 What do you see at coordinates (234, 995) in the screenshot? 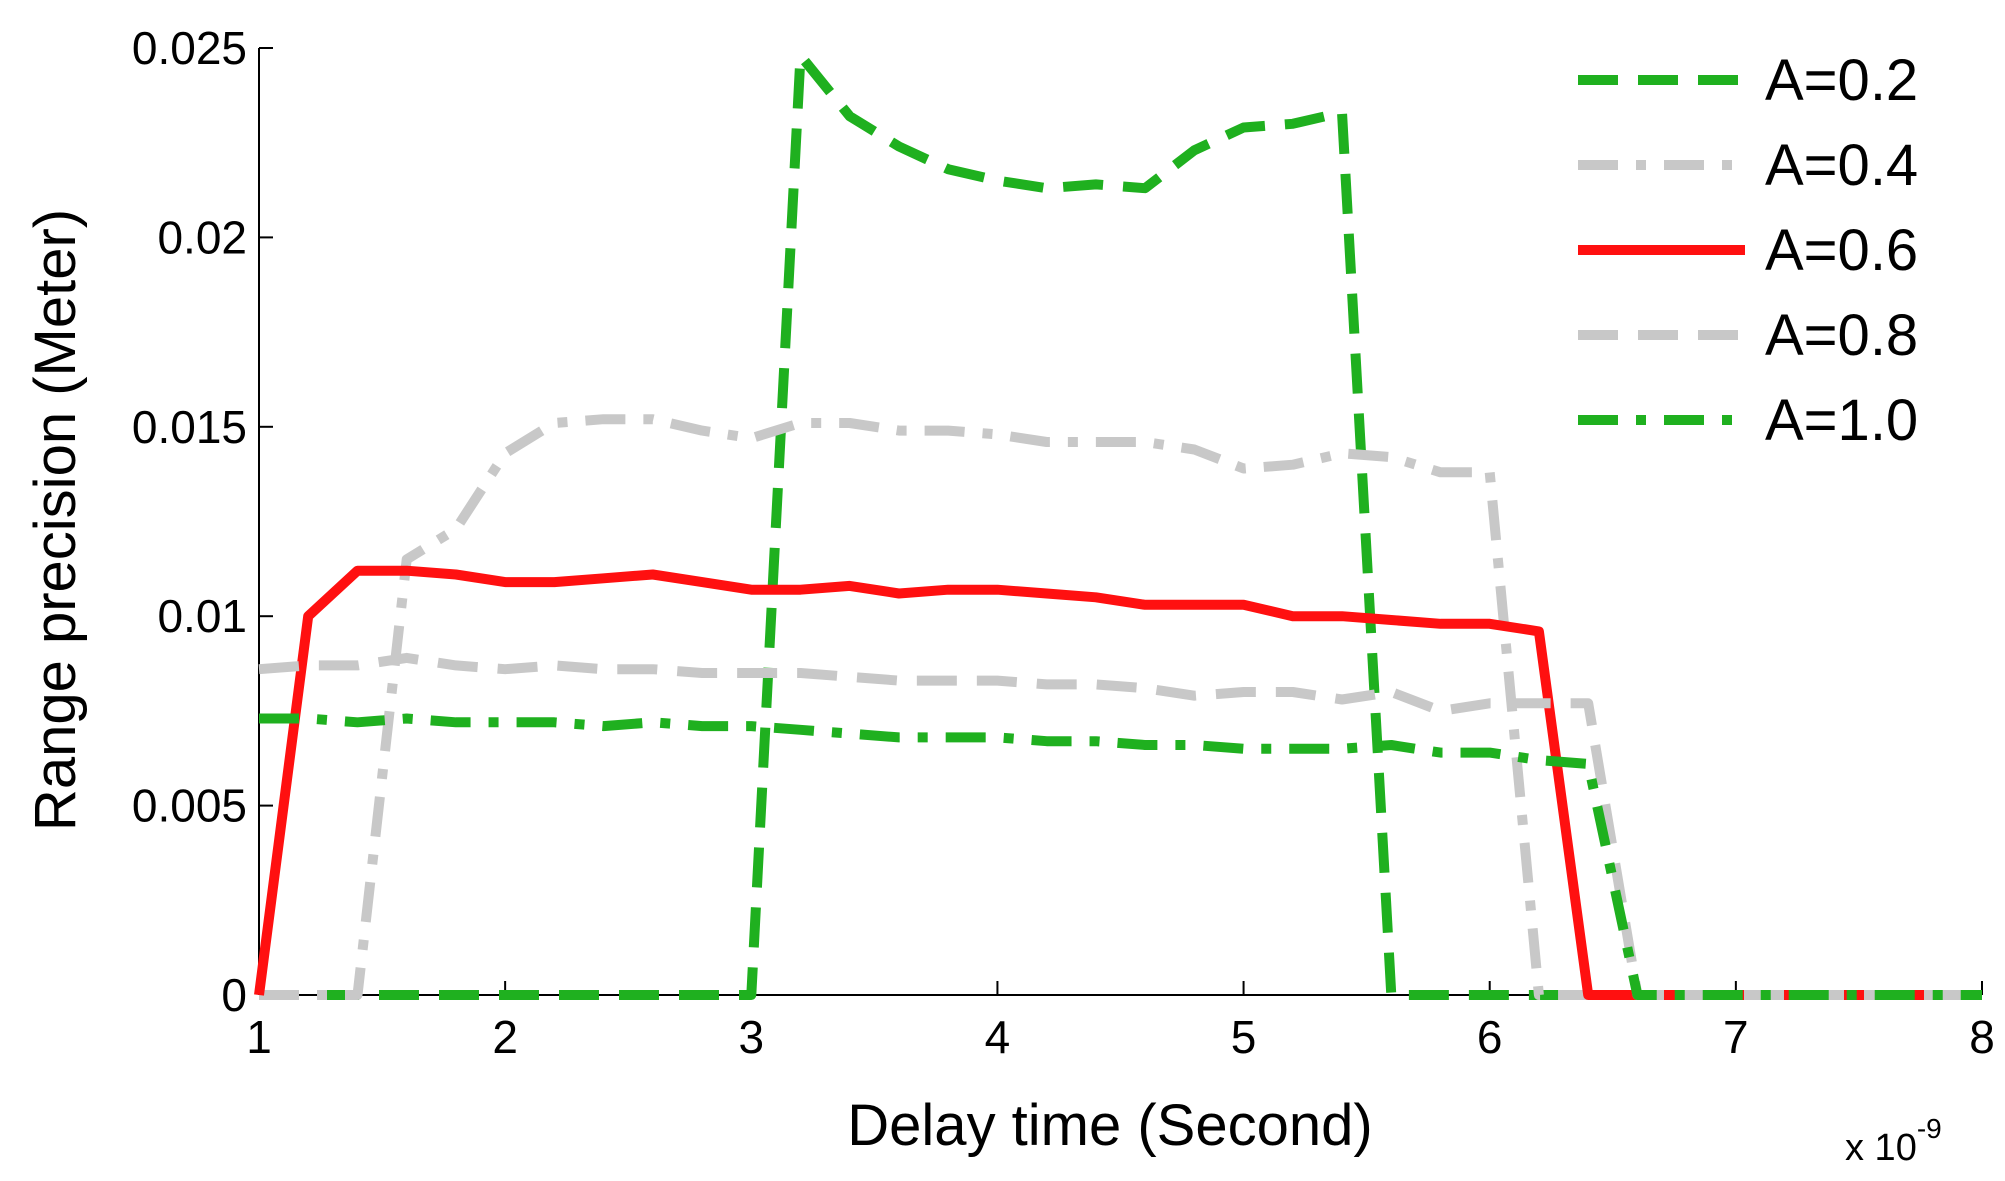
I see `y-tick-label: 0` at bounding box center [234, 995].